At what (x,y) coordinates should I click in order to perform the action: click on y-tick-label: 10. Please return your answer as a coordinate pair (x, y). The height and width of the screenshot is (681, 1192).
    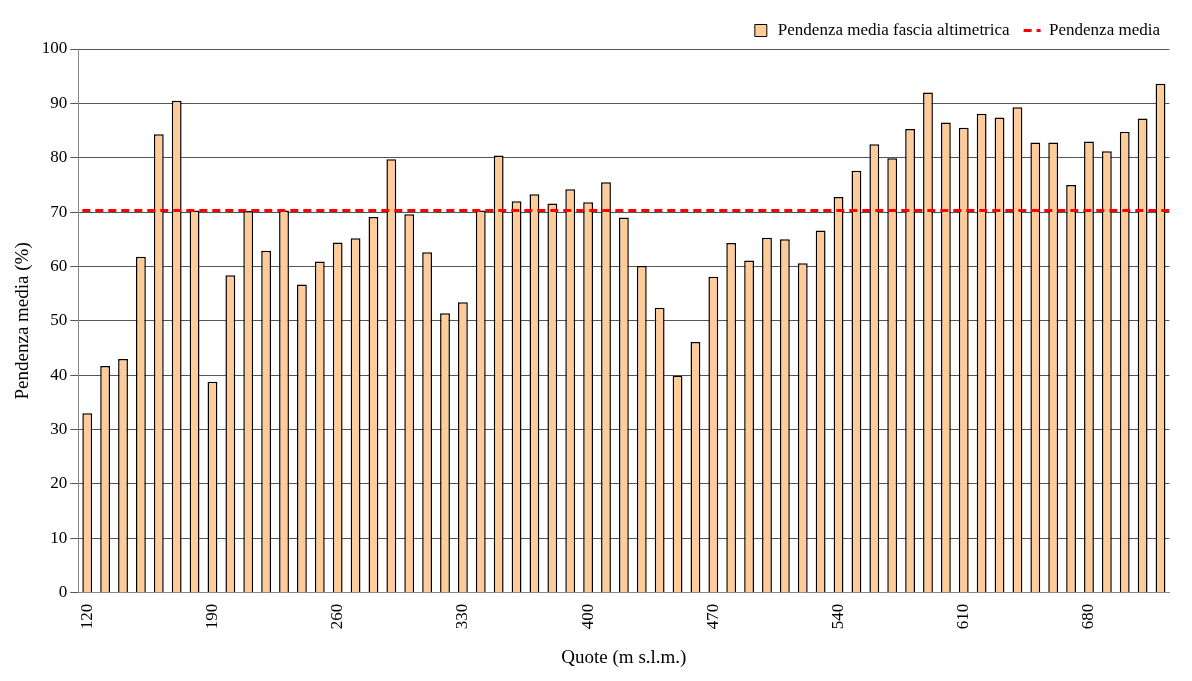
    Looking at the image, I should click on (59, 537).